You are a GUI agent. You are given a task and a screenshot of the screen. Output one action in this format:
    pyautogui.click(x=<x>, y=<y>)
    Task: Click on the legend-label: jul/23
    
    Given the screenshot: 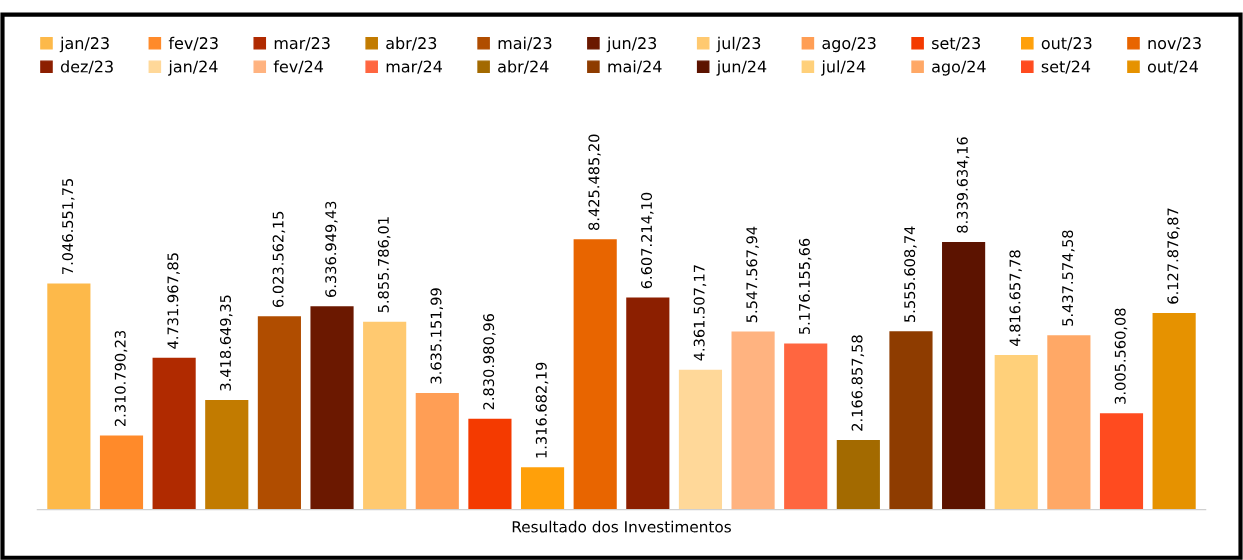 What is the action you would take?
    pyautogui.click(x=738, y=44)
    